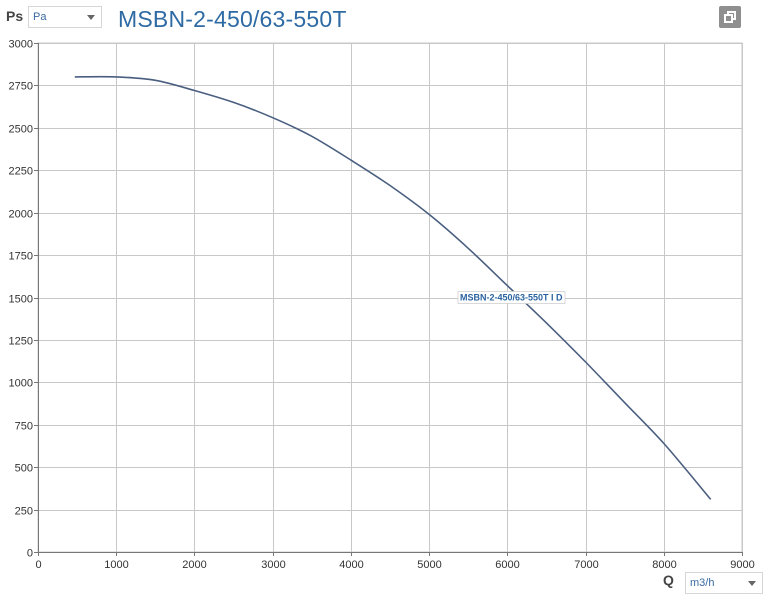 The image size is (768, 600). What do you see at coordinates (24, 469) in the screenshot?
I see `y-tick-label: 500` at bounding box center [24, 469].